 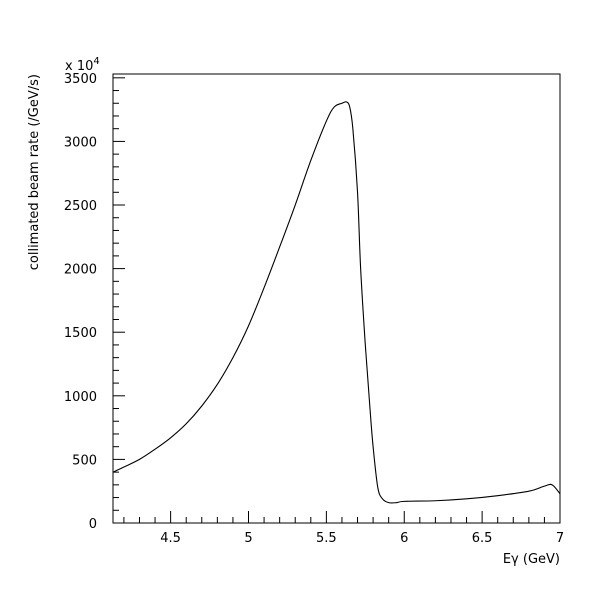 I want to click on y-tick-label: 1500, so click(x=80, y=333).